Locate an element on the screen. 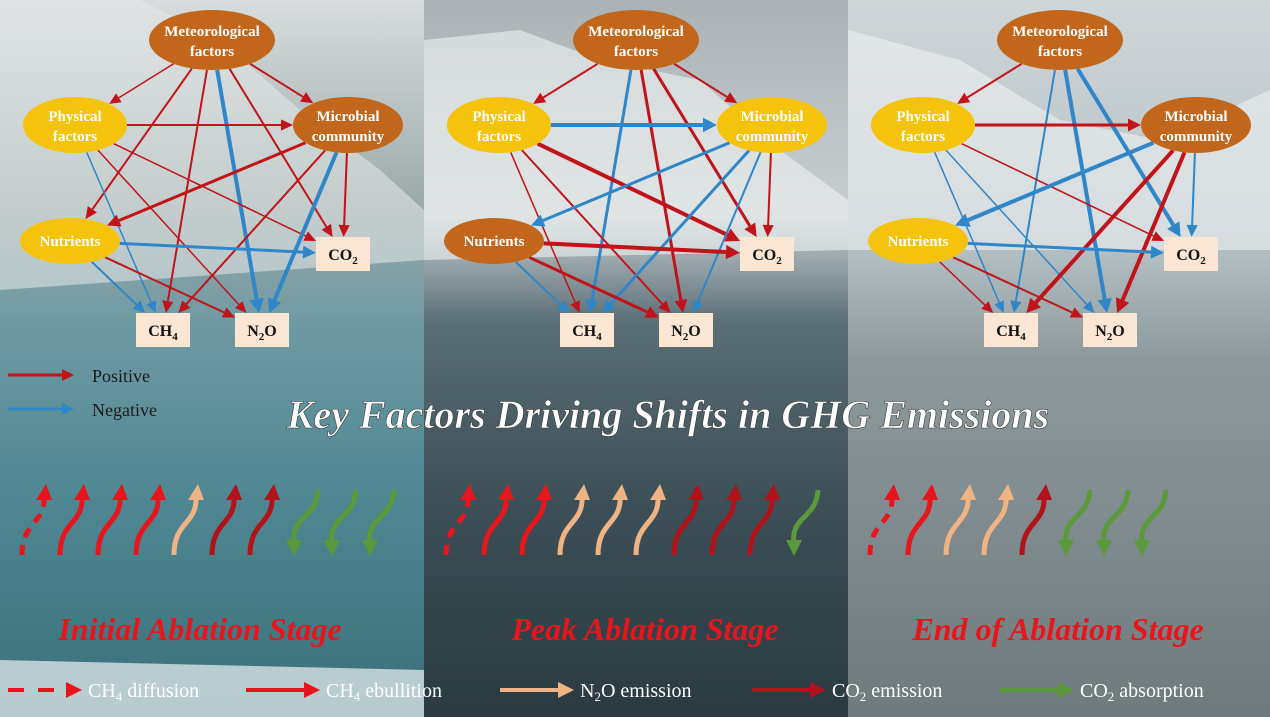 This screenshot has height=717, width=1270. factor-node-physical is located at coordinates (923, 125).